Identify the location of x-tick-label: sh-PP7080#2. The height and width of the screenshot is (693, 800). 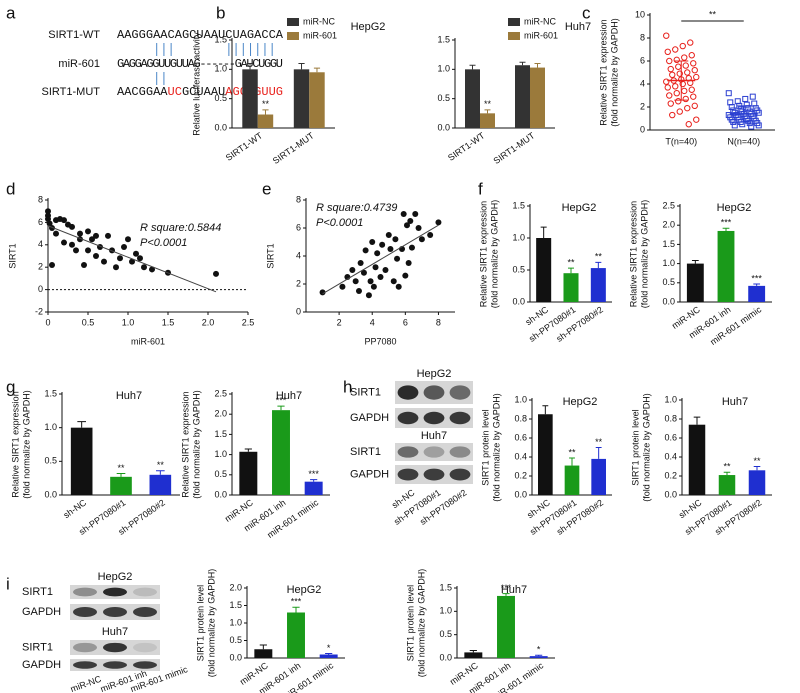
(580, 516).